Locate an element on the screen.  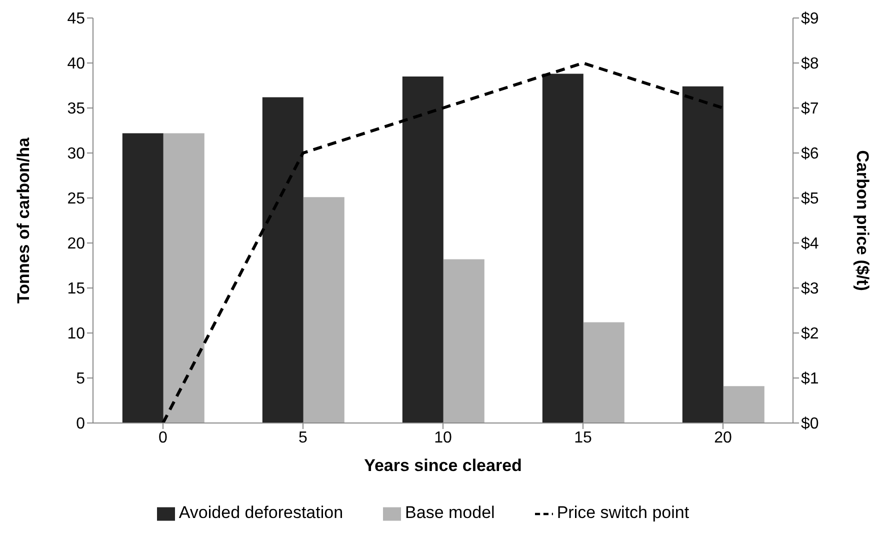
y-tick-label: 30 is located at coordinates (76, 154).